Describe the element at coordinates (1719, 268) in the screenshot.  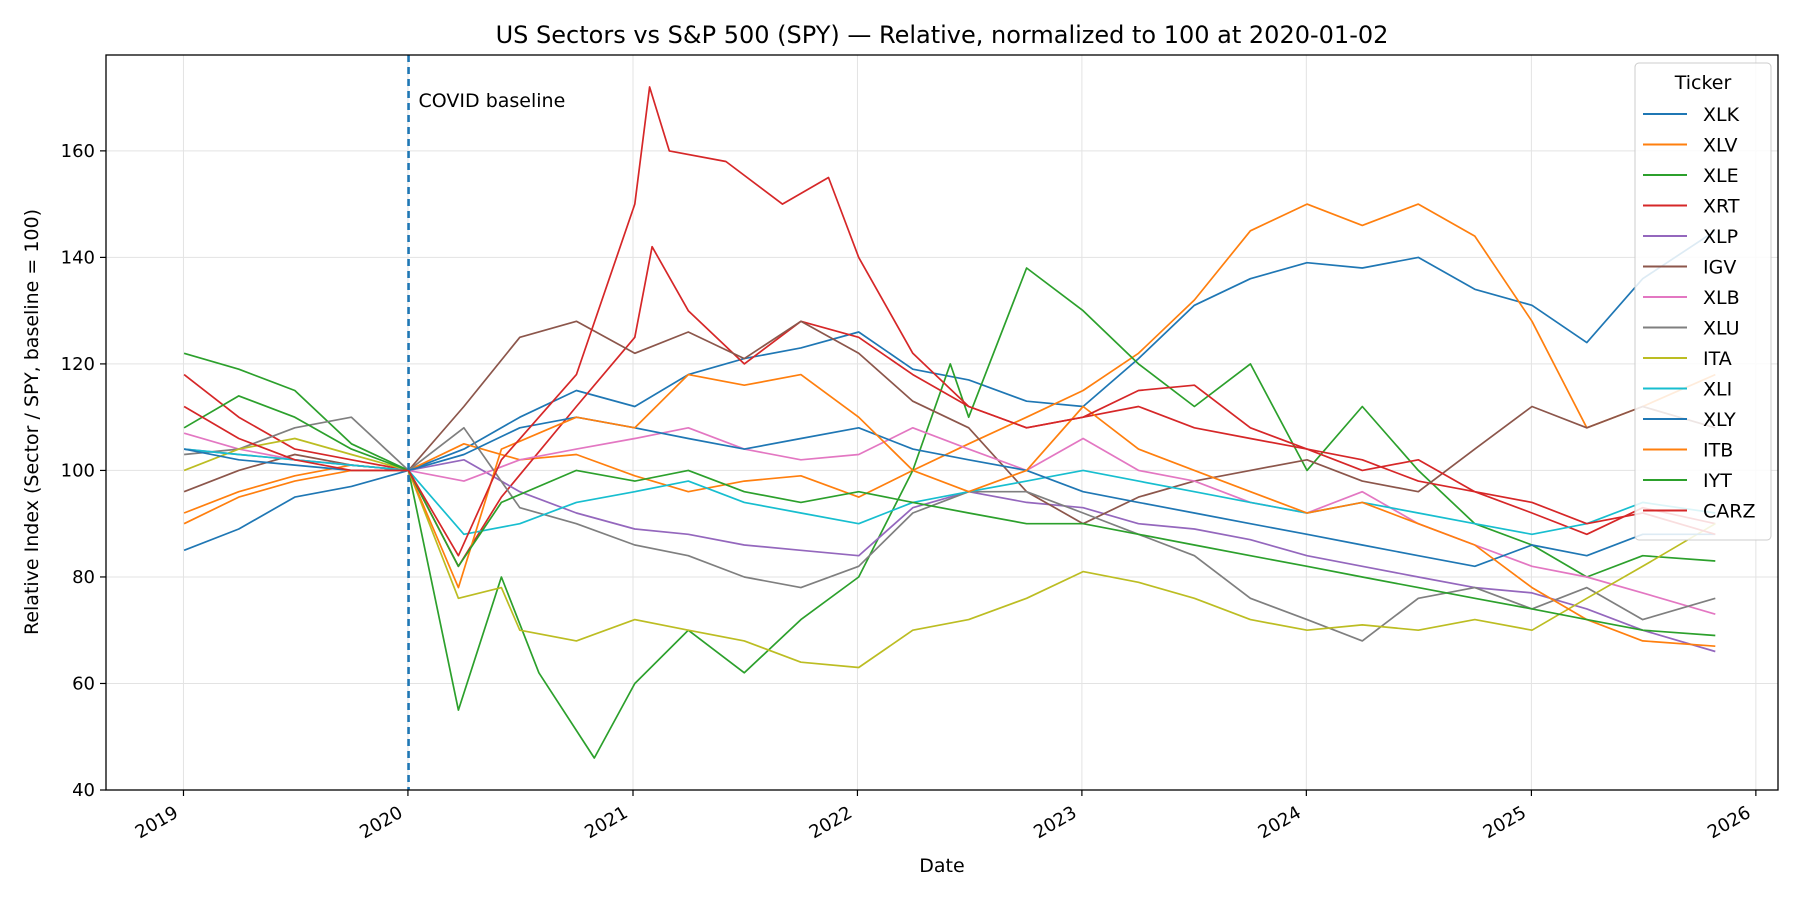
I see `legend-label: IGV` at that location.